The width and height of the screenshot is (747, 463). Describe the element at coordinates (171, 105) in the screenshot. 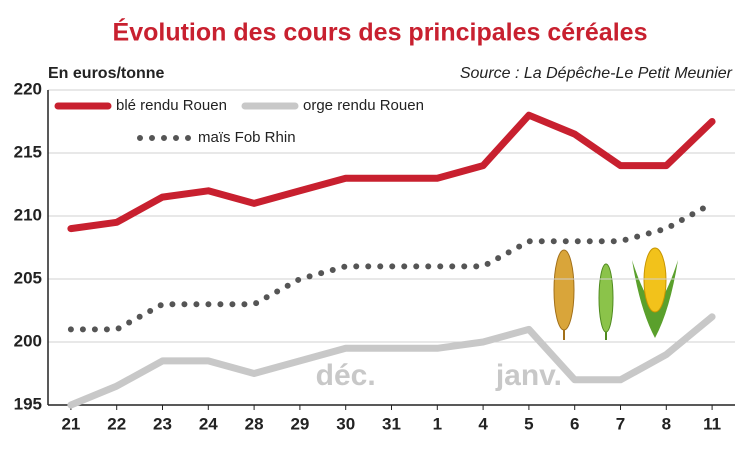

I see `legend-label: blé rendu Rouen` at that location.